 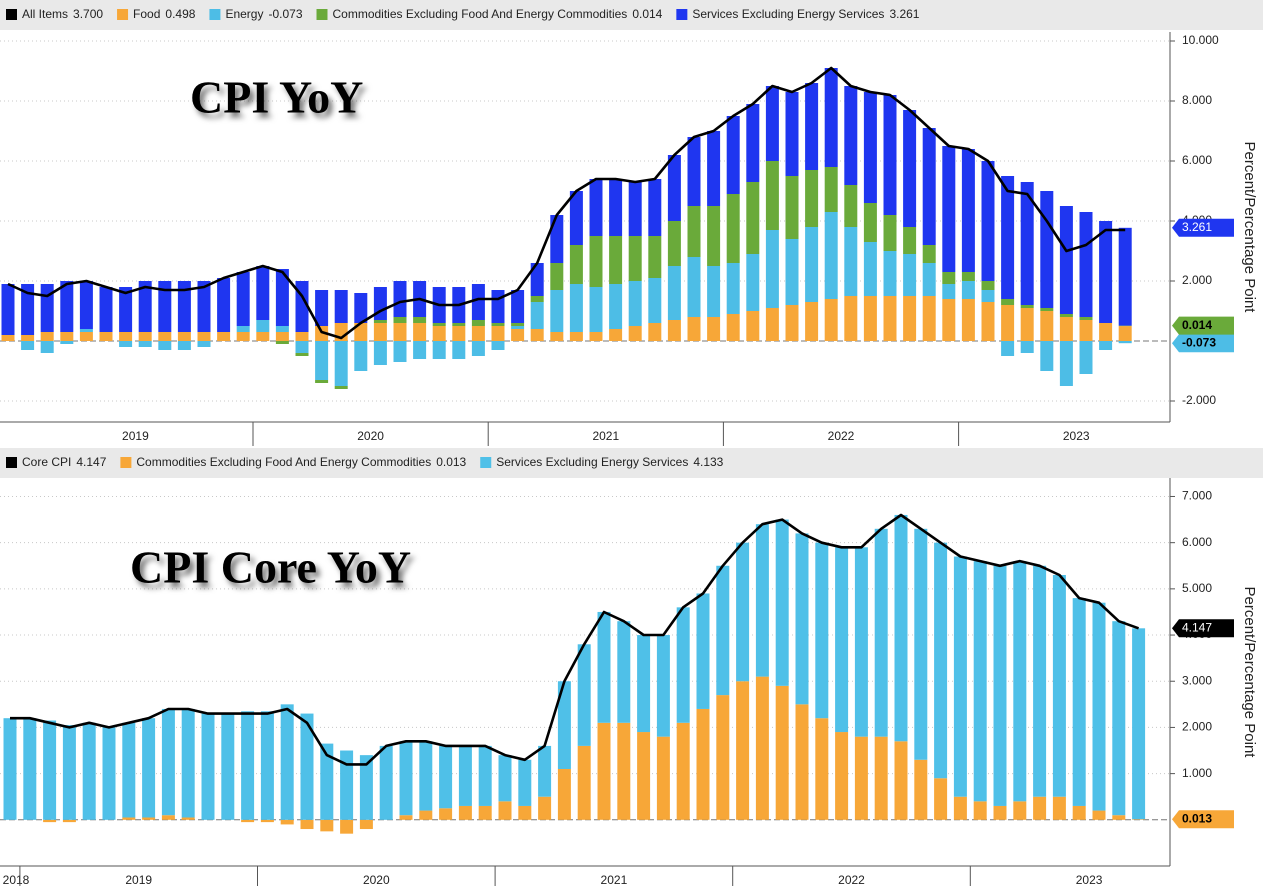 I want to click on legend-value: 0.014, so click(x=647, y=14).